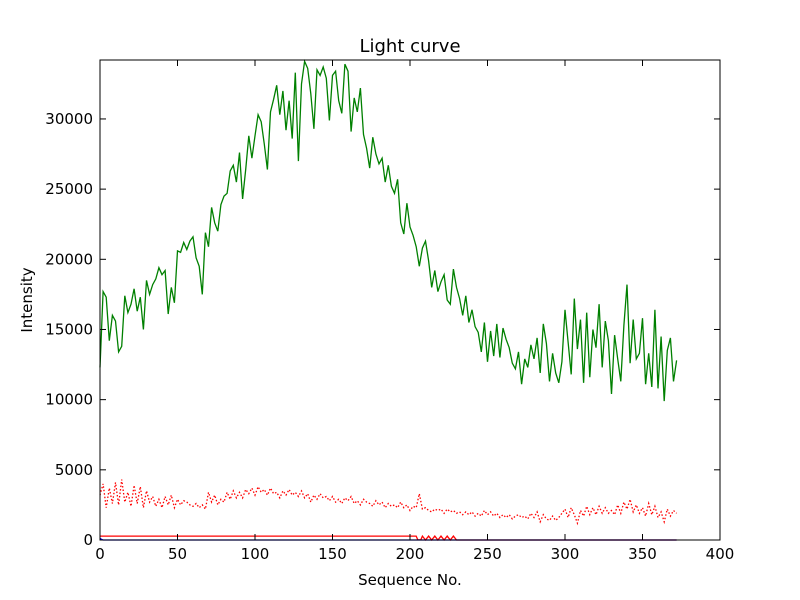 The width and height of the screenshot is (800, 600). What do you see at coordinates (27, 299) in the screenshot?
I see `y-axis-label: Intensity` at bounding box center [27, 299].